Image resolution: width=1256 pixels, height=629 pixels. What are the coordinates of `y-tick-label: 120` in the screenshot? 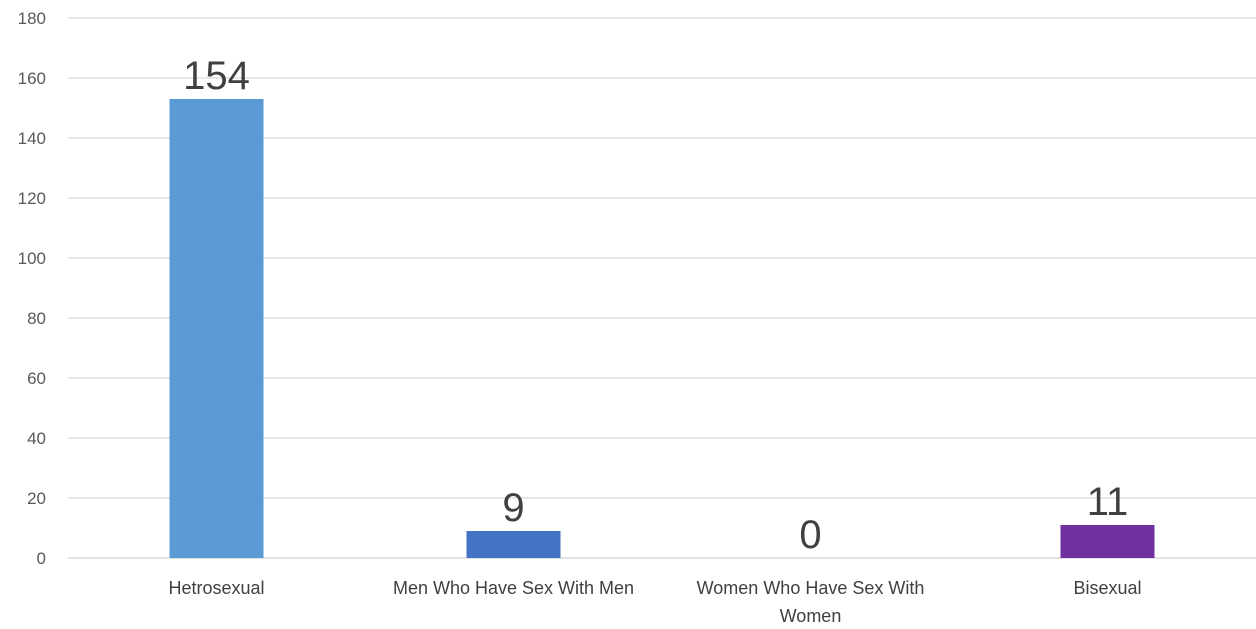 It's located at (32, 198).